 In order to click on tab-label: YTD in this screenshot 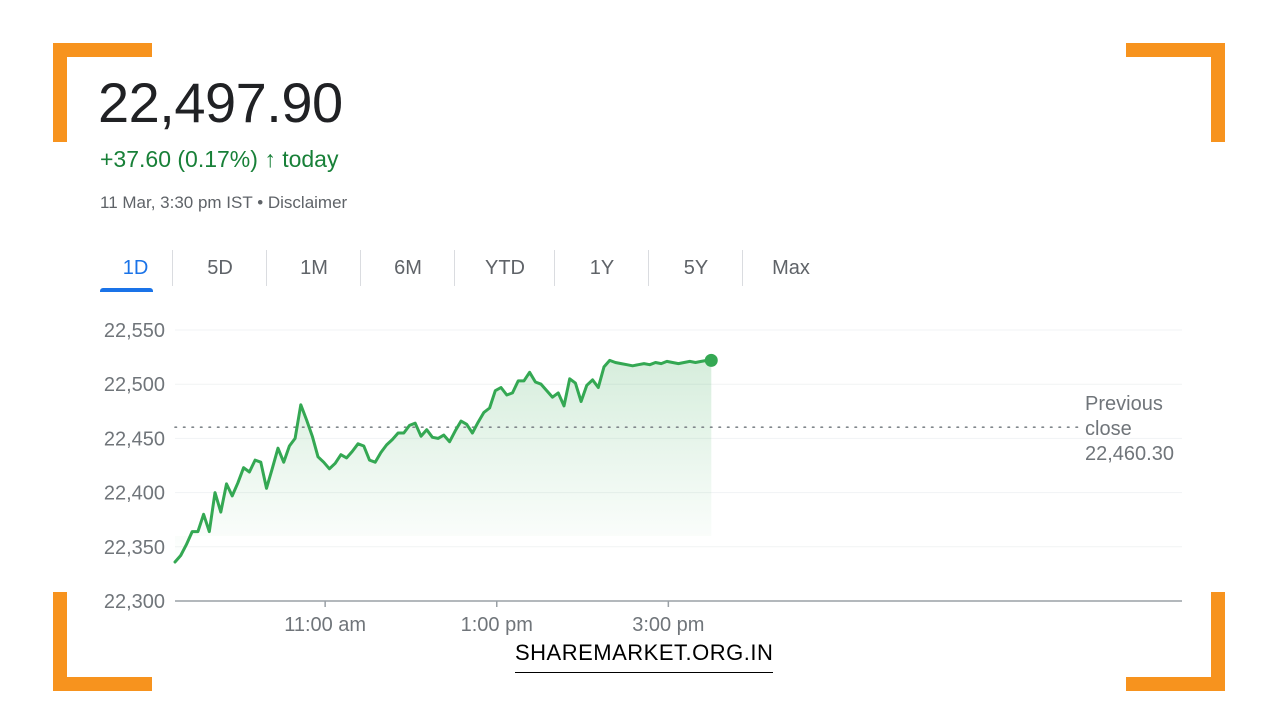, I will do `click(505, 268)`.